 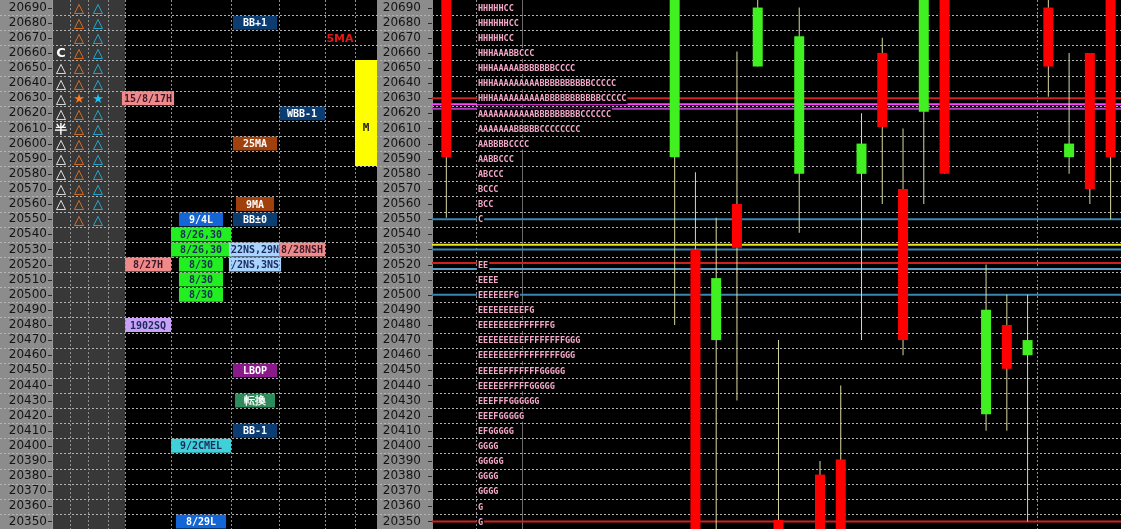 What do you see at coordinates (302, 113) in the screenshot?
I see `annotation: WBB-1` at bounding box center [302, 113].